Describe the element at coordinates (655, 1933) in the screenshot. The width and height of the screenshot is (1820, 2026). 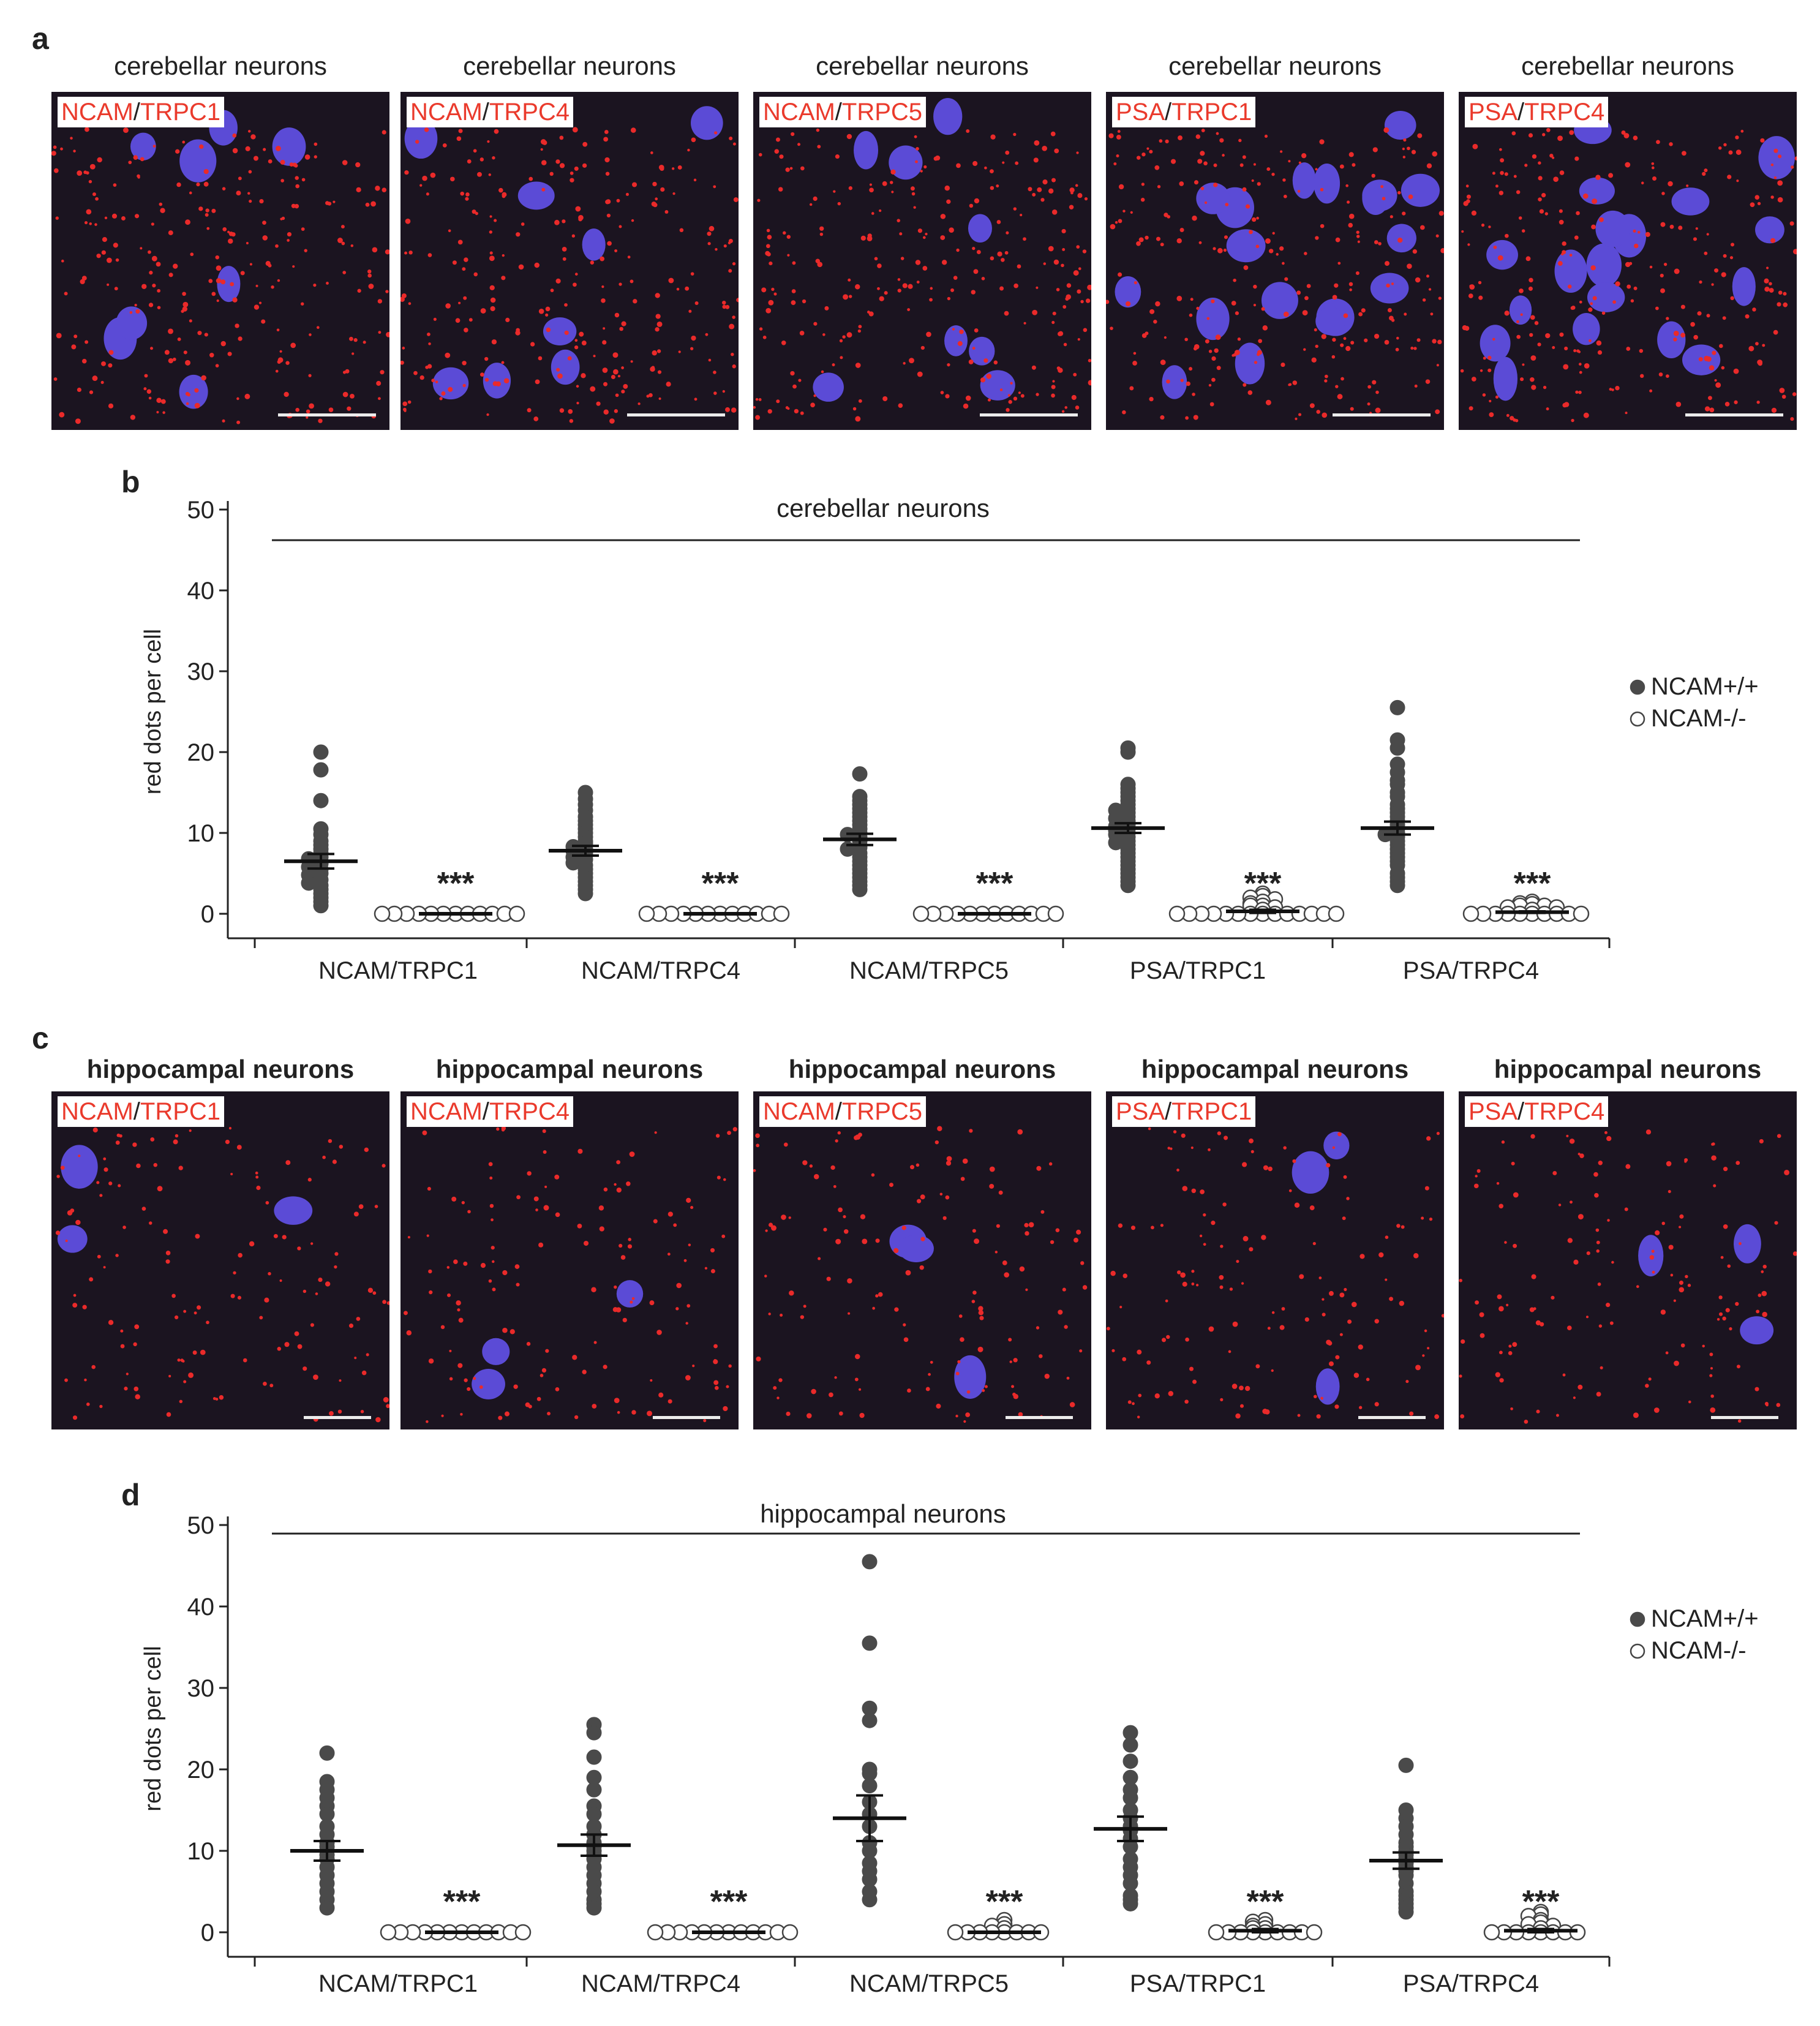
I see `data-point` at that location.